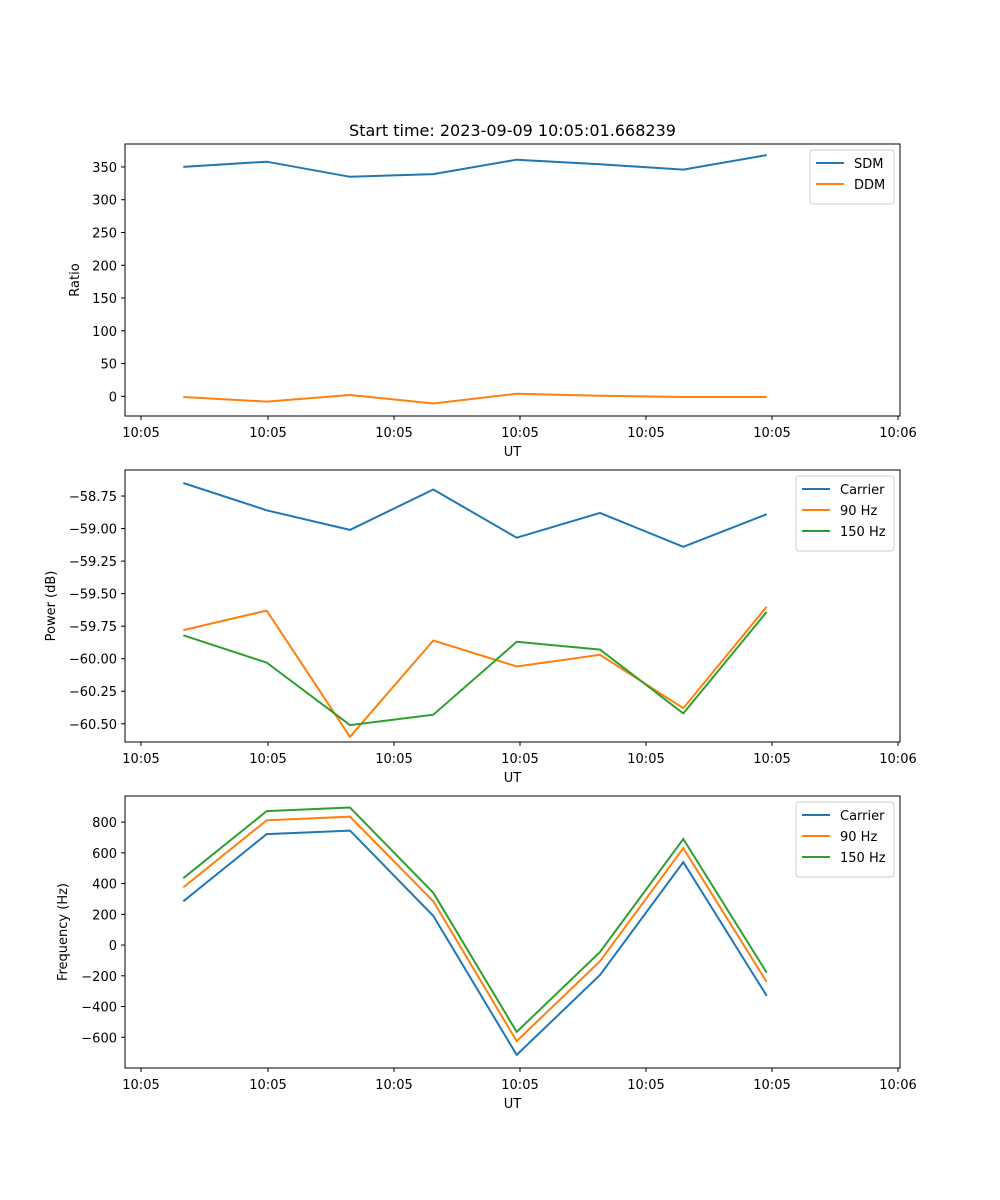 The height and width of the screenshot is (1200, 1000). Describe the element at coordinates (75, 279) in the screenshot. I see `y-axis-label: Ratio` at that location.